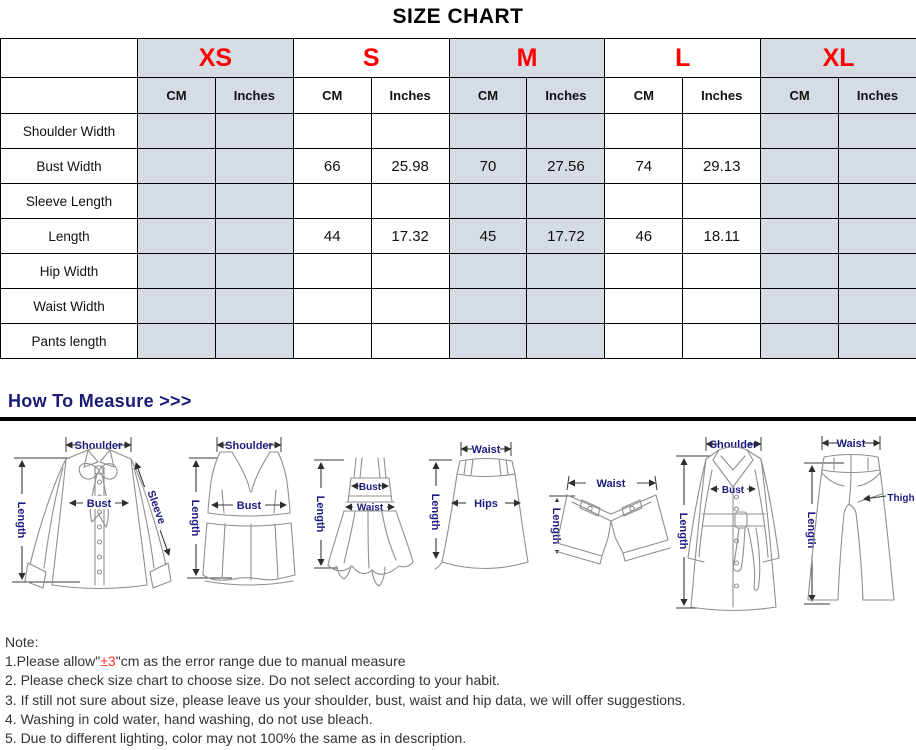  I want to click on table-cell: 66, so click(332, 166).